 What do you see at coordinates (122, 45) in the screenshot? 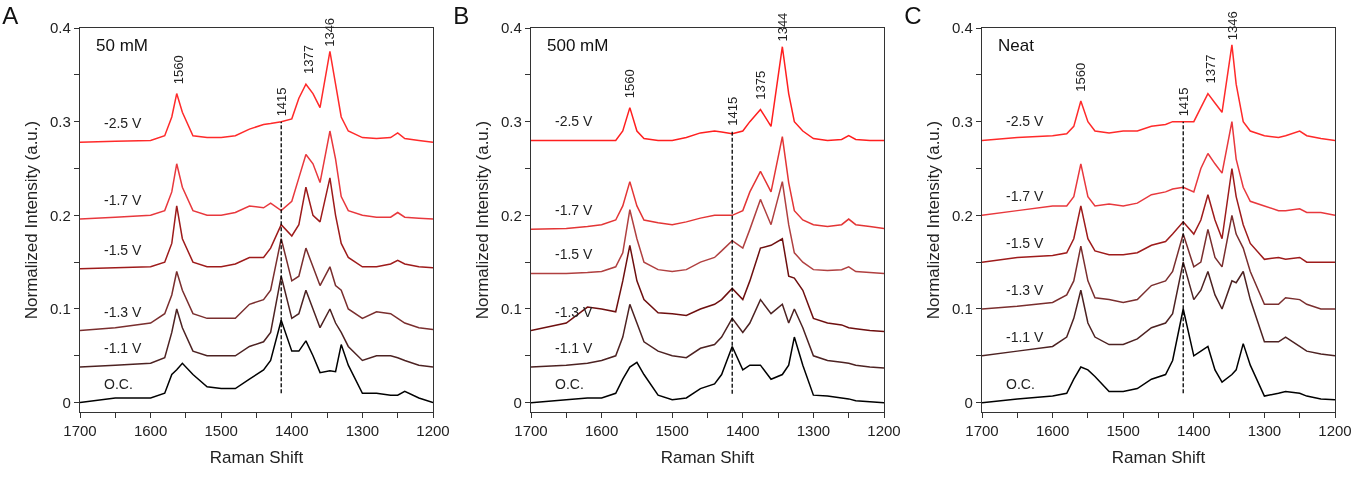
I see `annotation: 50 mM` at bounding box center [122, 45].